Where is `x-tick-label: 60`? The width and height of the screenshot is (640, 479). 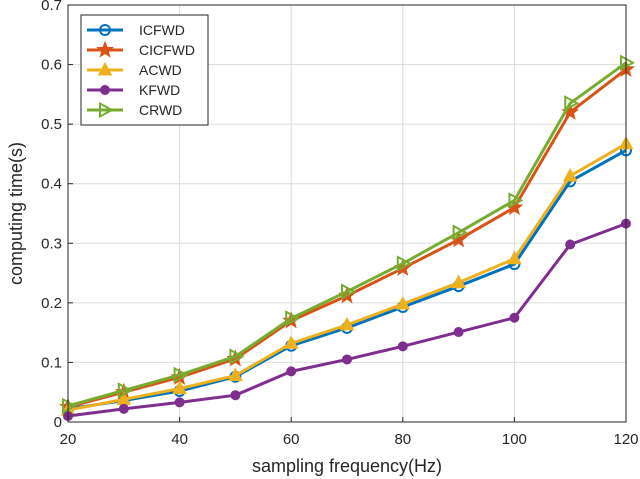
x-tick-label: 60 is located at coordinates (291, 439).